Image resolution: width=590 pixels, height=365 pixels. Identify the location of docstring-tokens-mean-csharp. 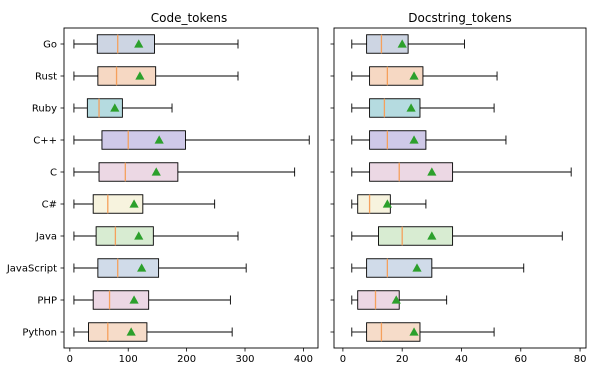
(387, 203).